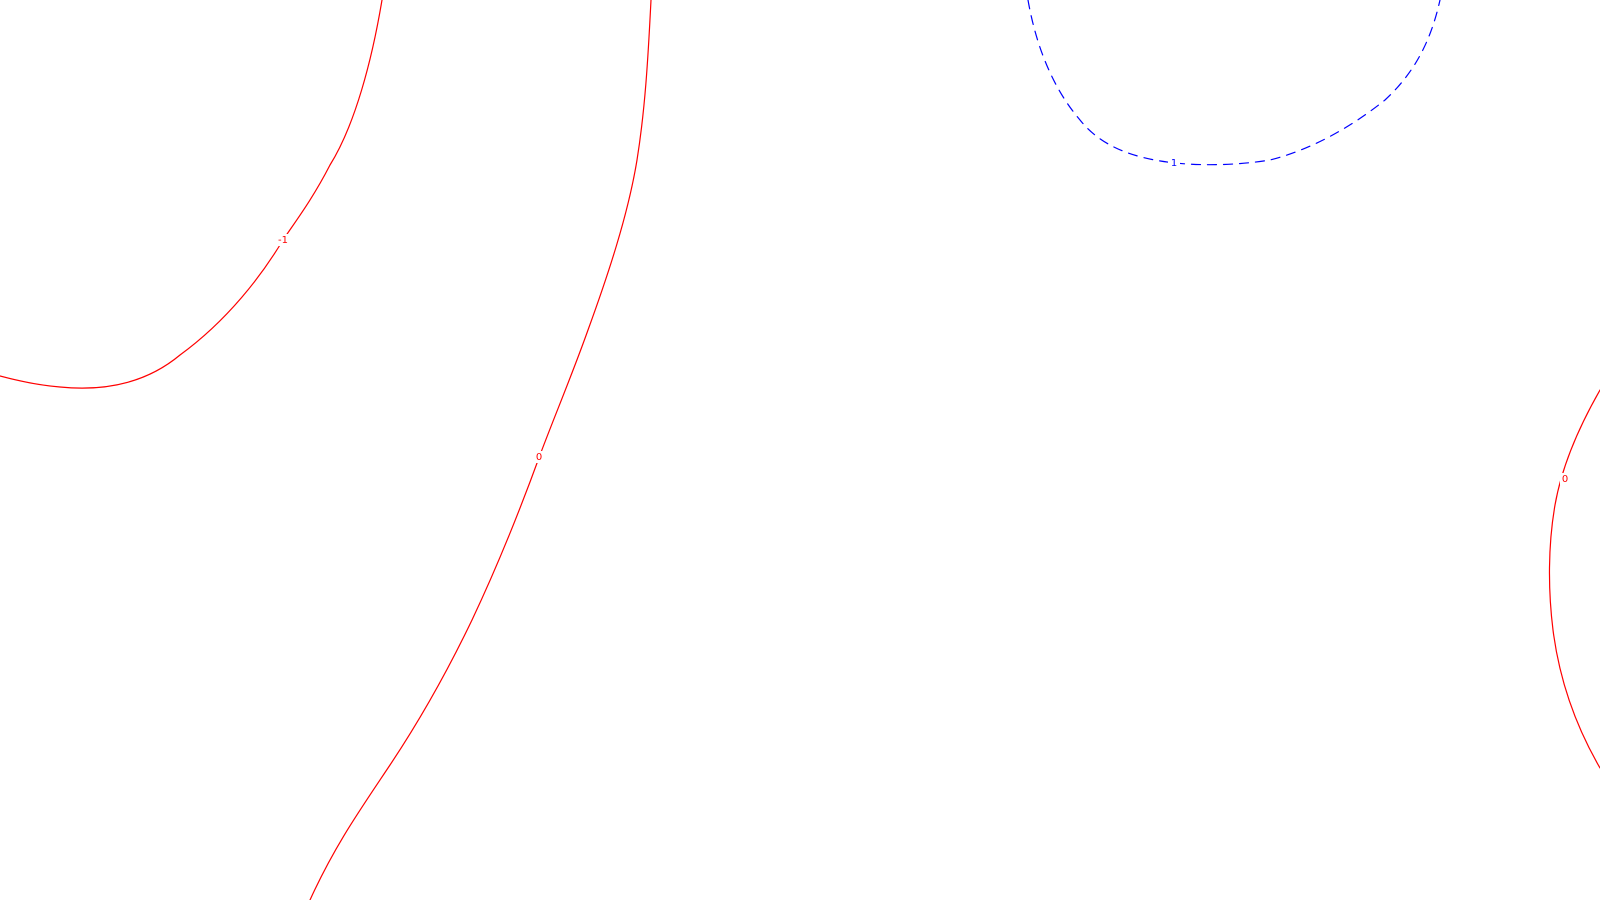 This screenshot has height=900, width=1600. I want to click on contour-pos1-top-right: 1, so click(1234, 84).